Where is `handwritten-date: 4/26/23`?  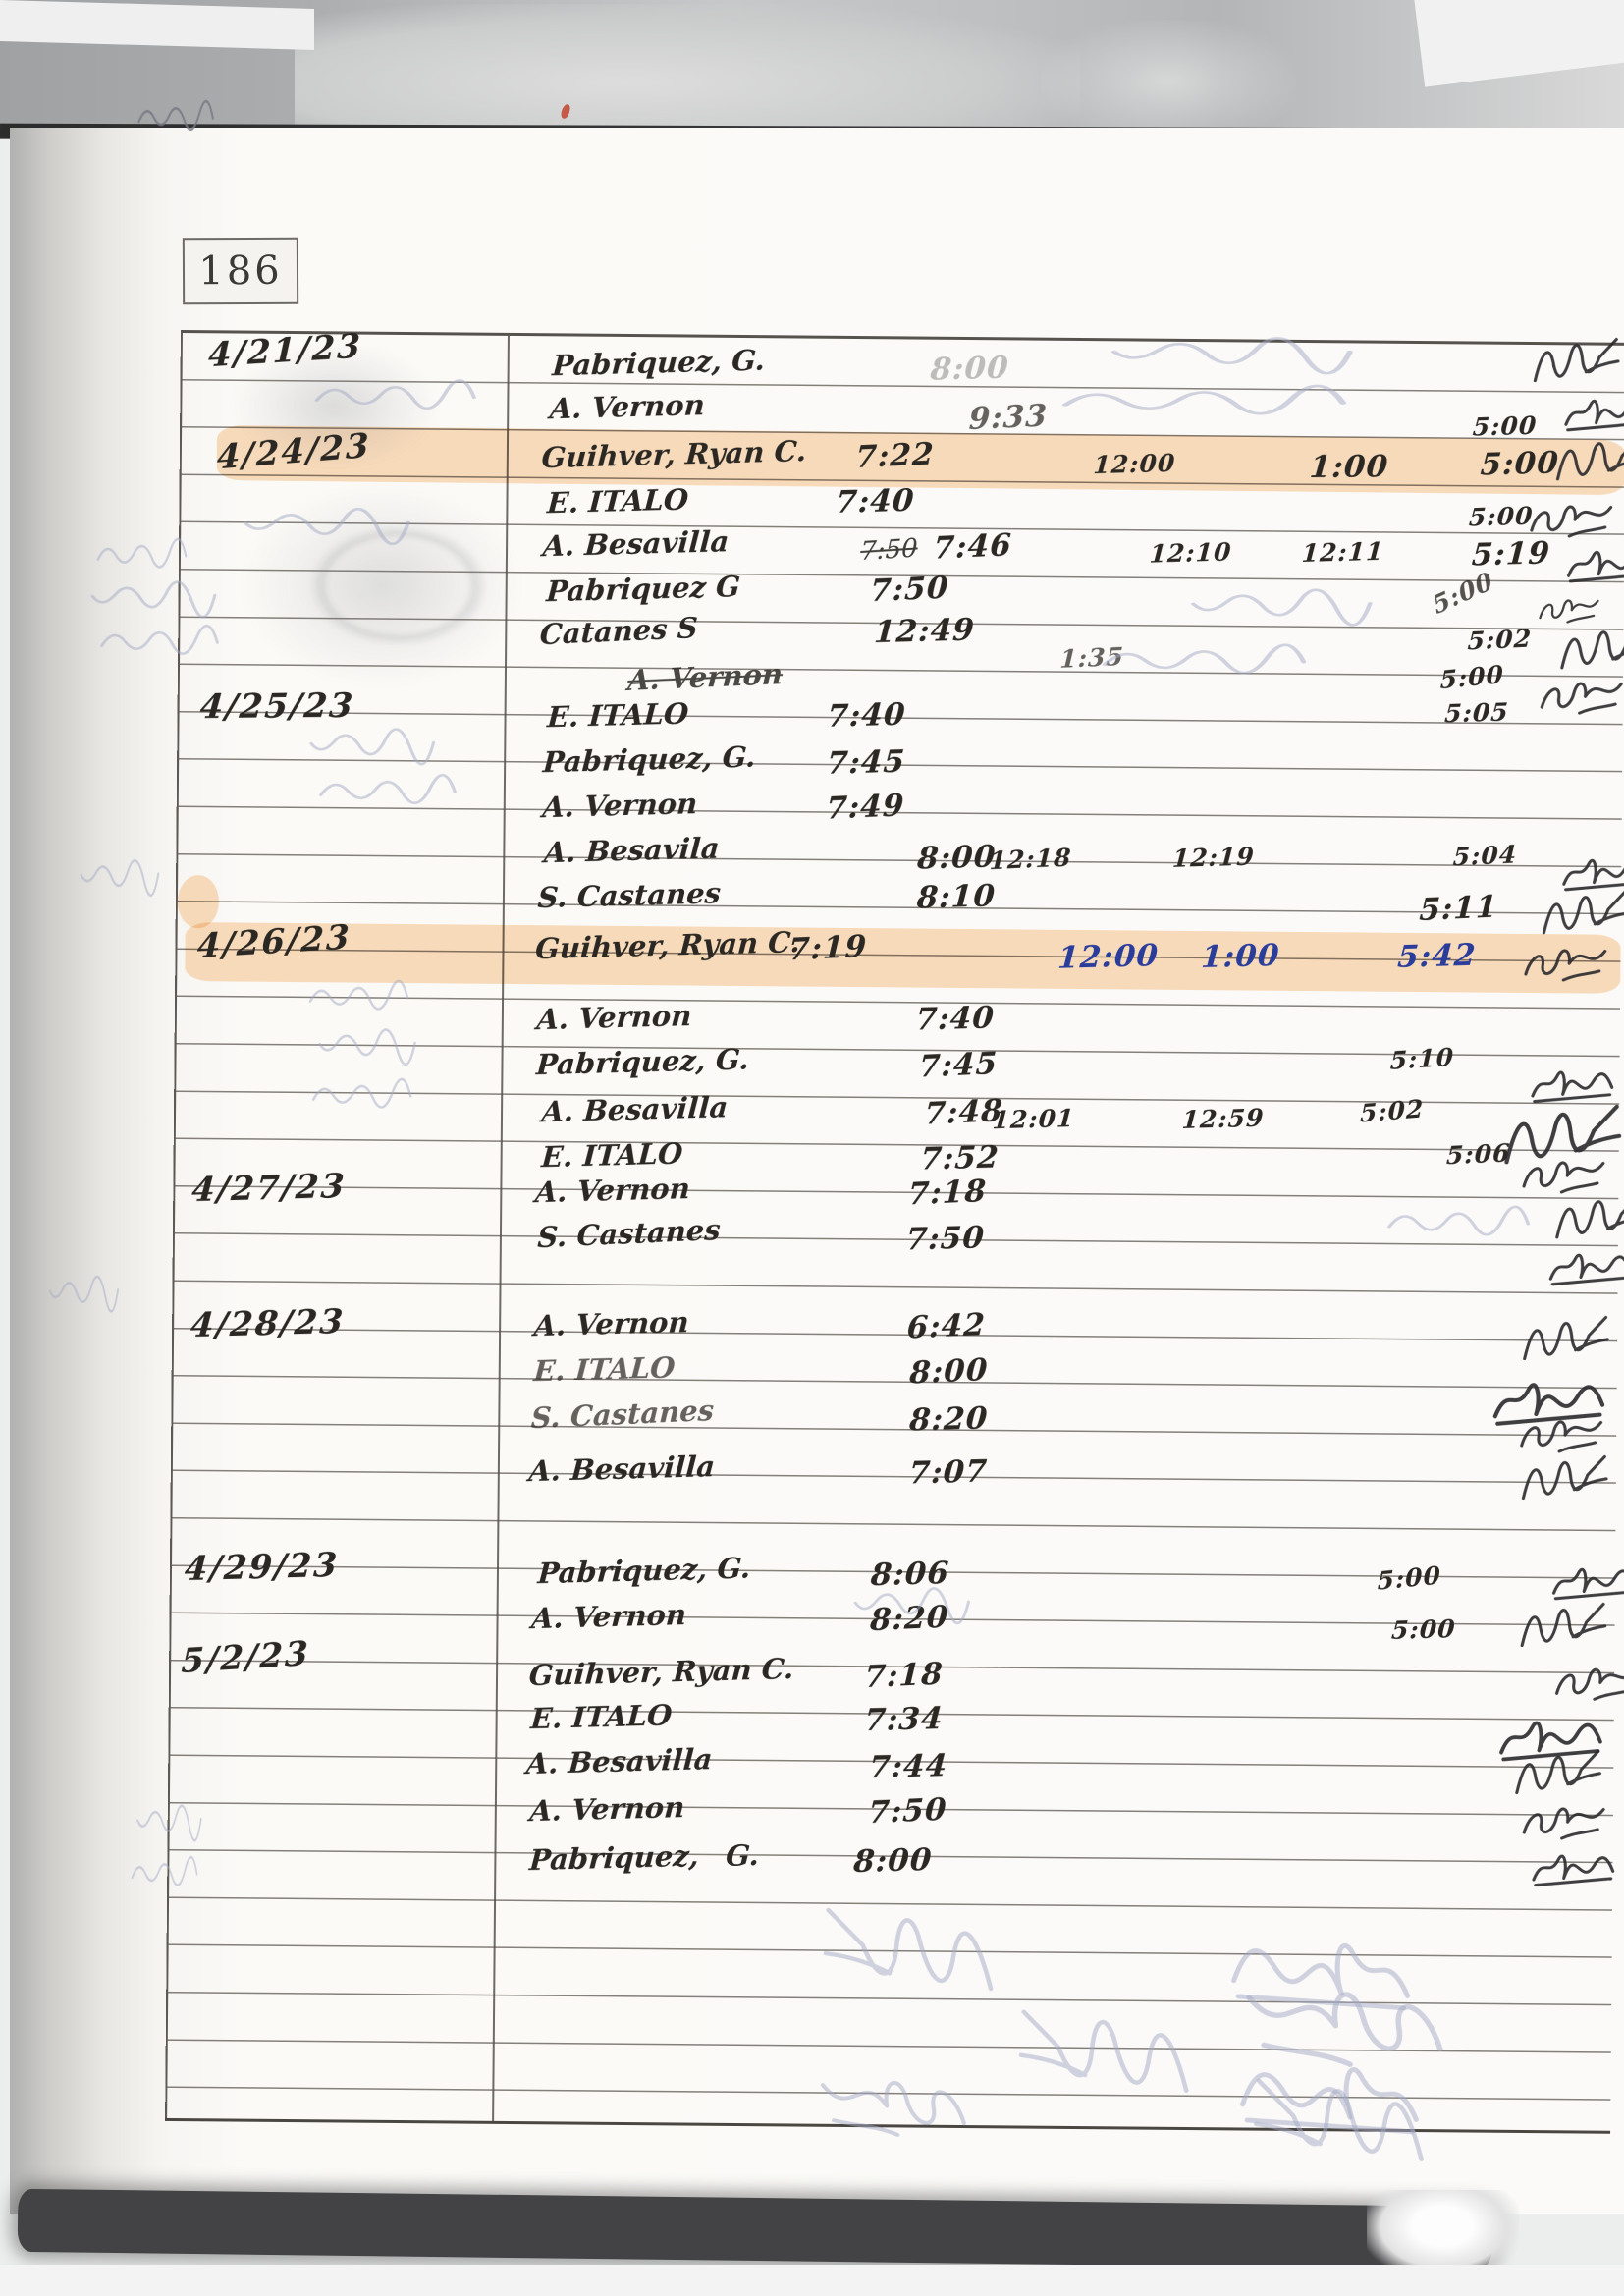
handwritten-date: 4/26/23 is located at coordinates (274, 942).